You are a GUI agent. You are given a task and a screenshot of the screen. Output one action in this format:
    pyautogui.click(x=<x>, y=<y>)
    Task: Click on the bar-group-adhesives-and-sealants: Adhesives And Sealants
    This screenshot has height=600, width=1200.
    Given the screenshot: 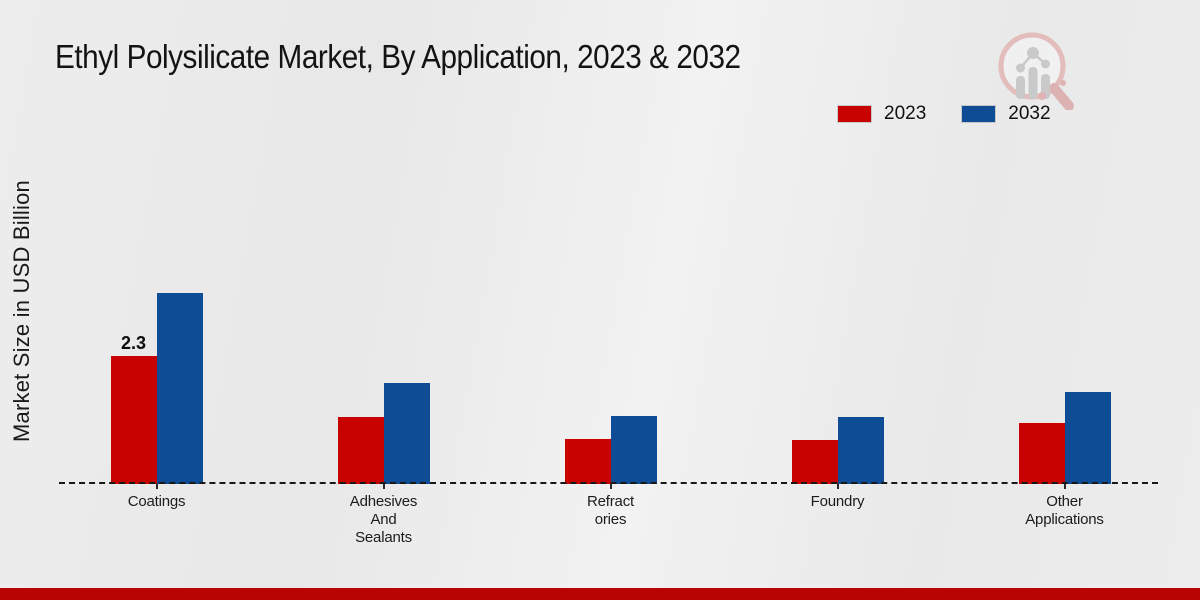 What is the action you would take?
    pyautogui.click(x=383, y=413)
    